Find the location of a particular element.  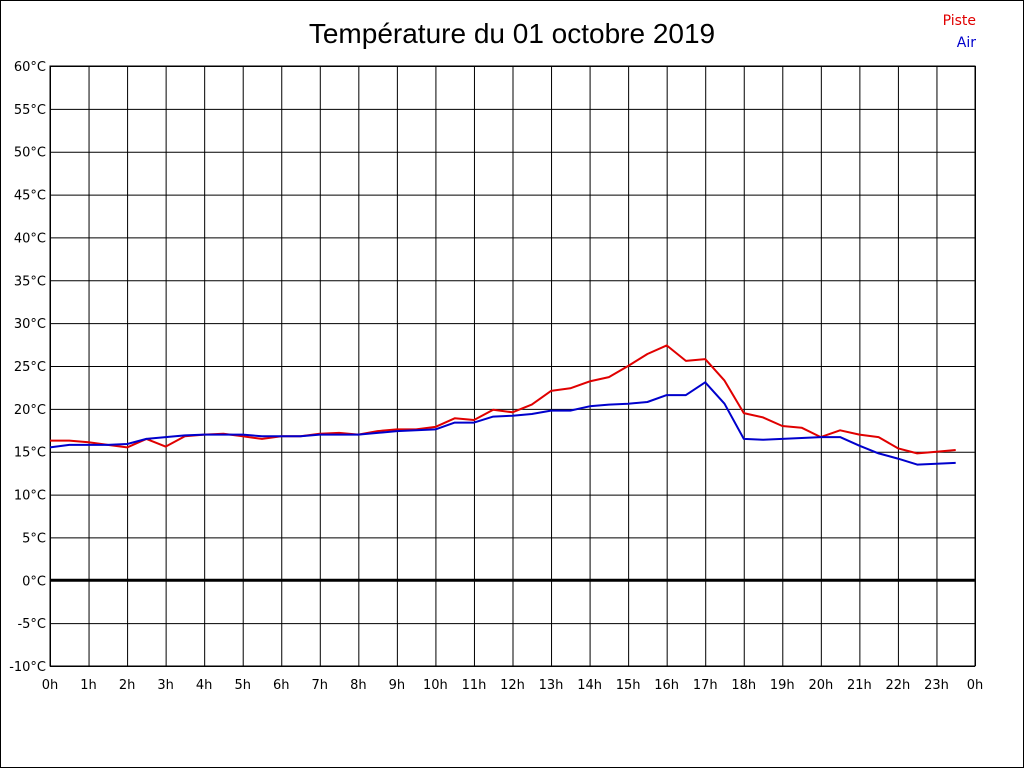

x-tick-label: 1h is located at coordinates (88, 685).